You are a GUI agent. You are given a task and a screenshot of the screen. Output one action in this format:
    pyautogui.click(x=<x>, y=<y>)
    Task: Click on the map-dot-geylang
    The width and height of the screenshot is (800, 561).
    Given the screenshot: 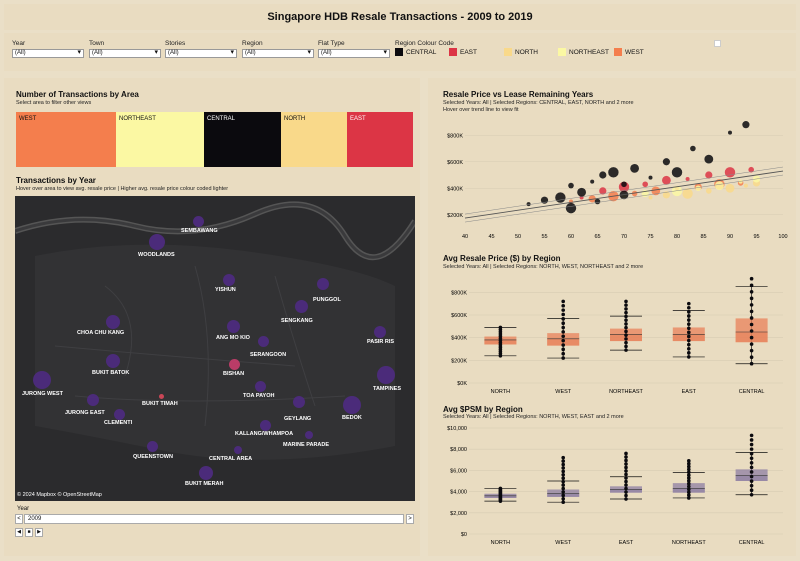 What is the action you would take?
    pyautogui.click(x=299, y=402)
    